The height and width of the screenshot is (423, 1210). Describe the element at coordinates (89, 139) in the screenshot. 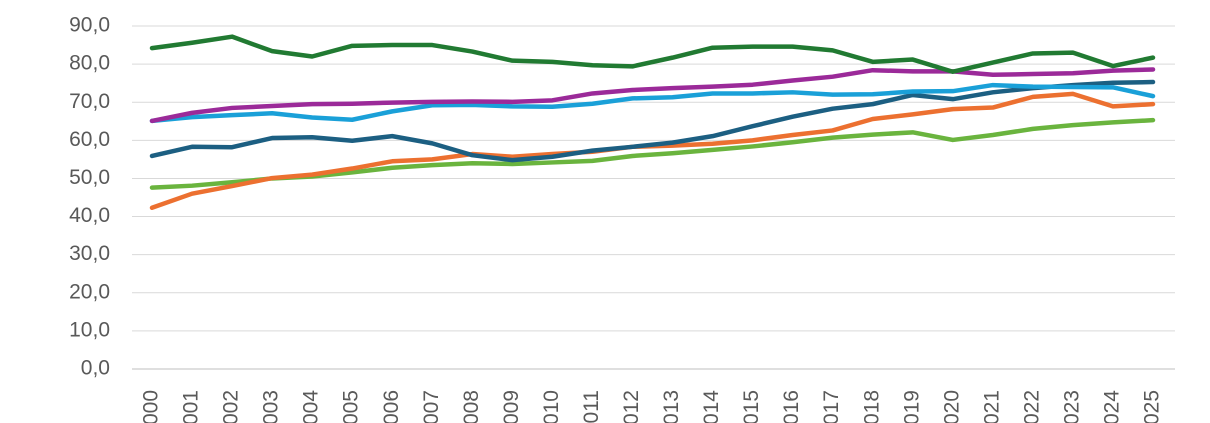

I see `y-tick-label: 60,0` at that location.